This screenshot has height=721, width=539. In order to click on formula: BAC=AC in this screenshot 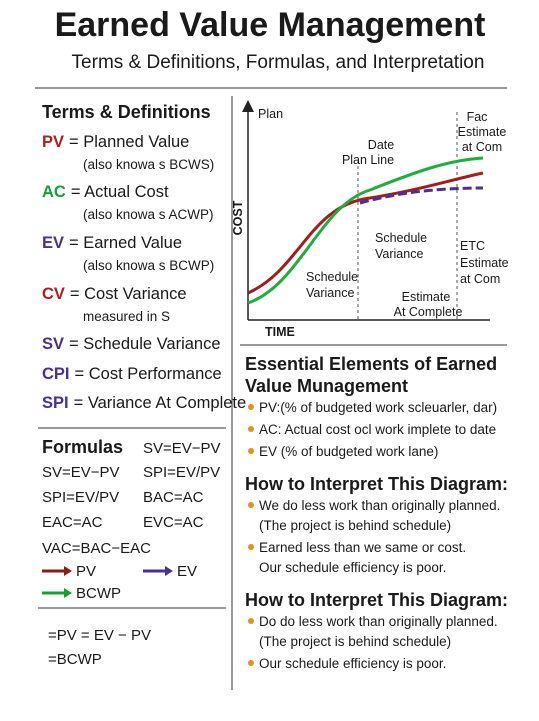, I will do `click(173, 497)`.